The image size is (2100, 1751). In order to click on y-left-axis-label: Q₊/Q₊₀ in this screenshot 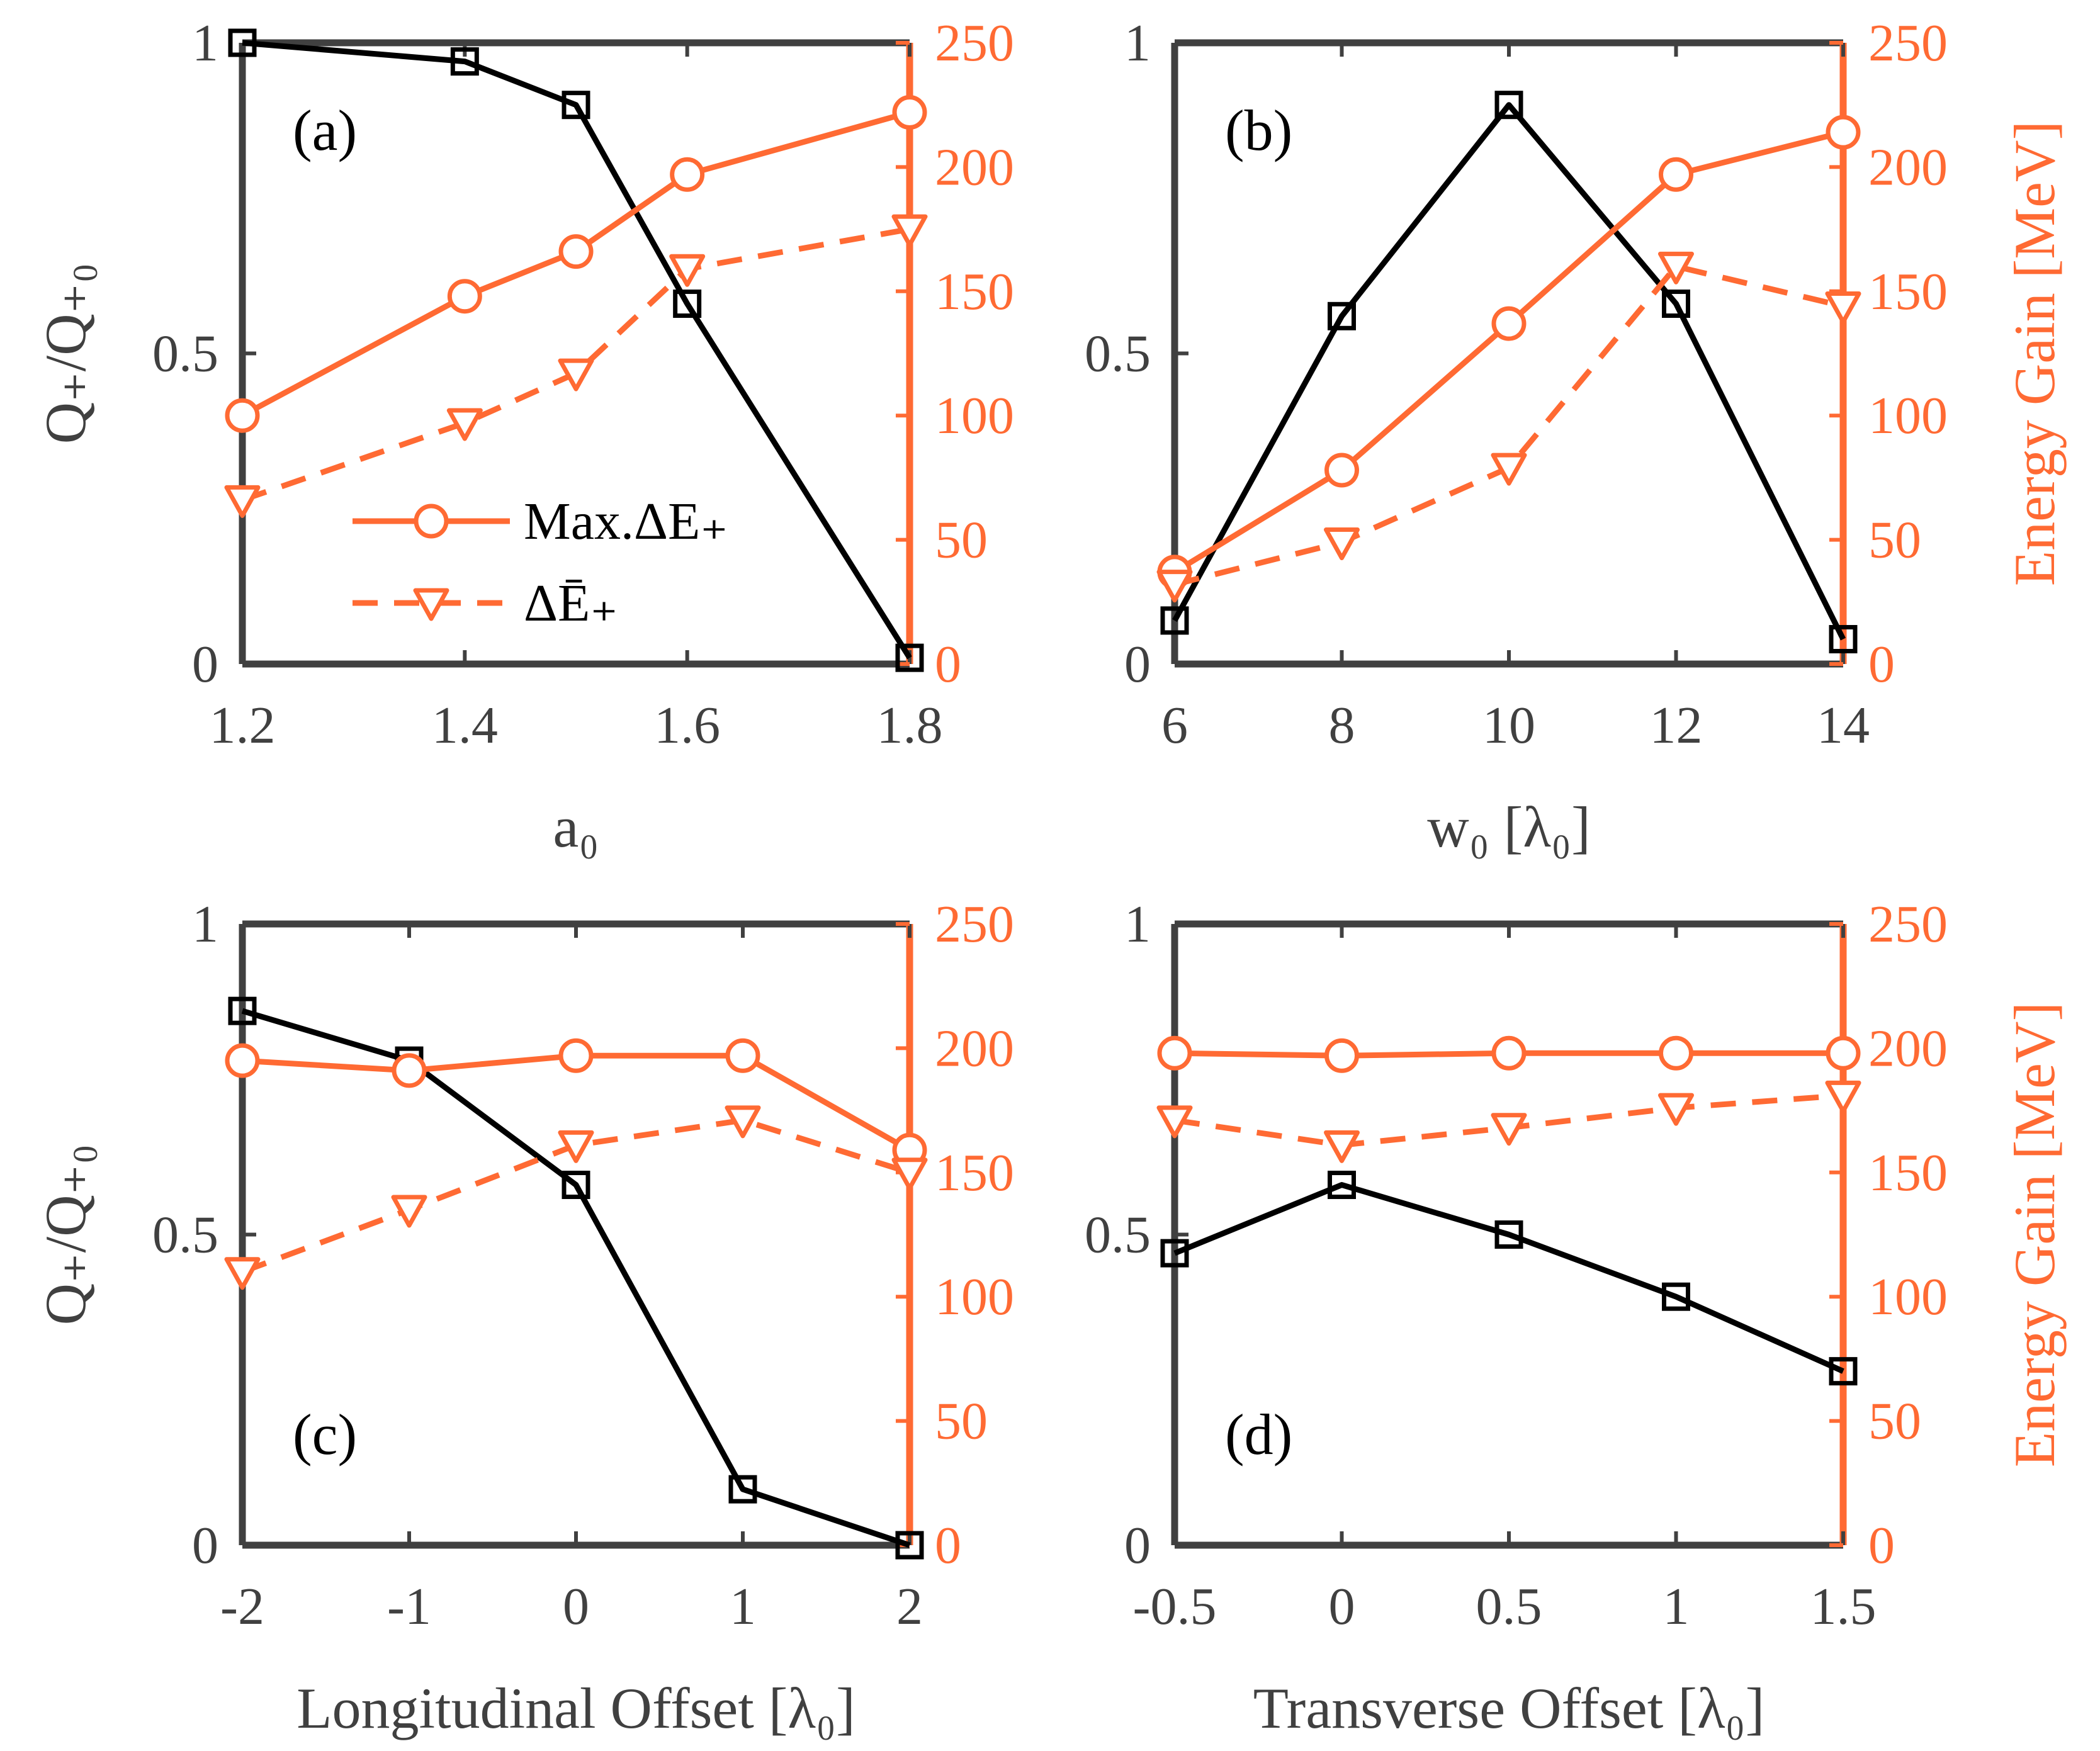, I will do `click(65, 1235)`.